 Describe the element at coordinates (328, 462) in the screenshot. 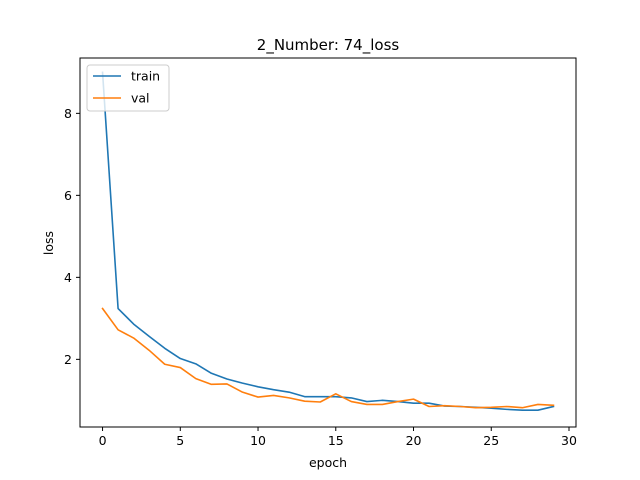

I see `x-axis-label: epoch` at that location.